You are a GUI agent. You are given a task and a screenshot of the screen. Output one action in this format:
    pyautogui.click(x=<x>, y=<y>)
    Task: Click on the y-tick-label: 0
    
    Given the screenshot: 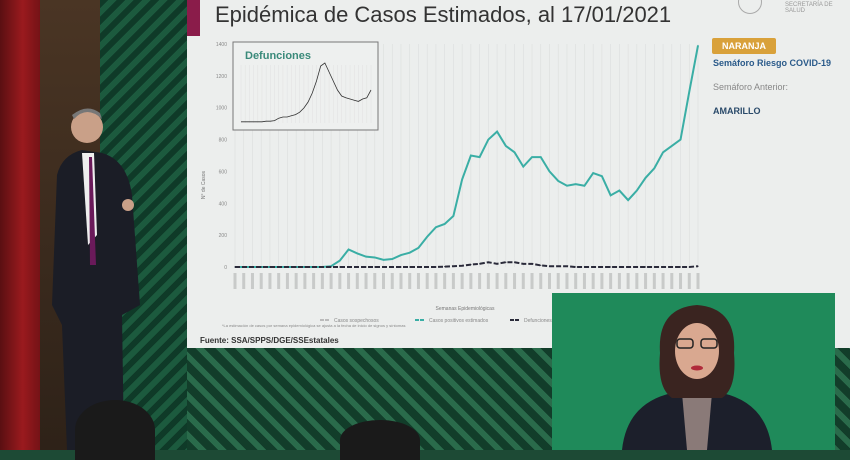 What is the action you would take?
    pyautogui.click(x=225, y=268)
    